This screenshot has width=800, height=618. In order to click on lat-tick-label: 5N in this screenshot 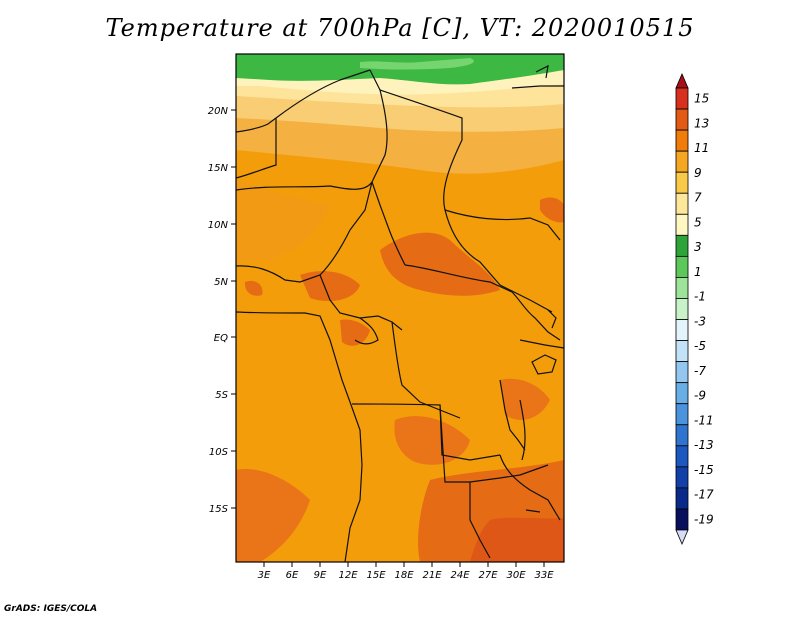, I will do `click(221, 282)`.